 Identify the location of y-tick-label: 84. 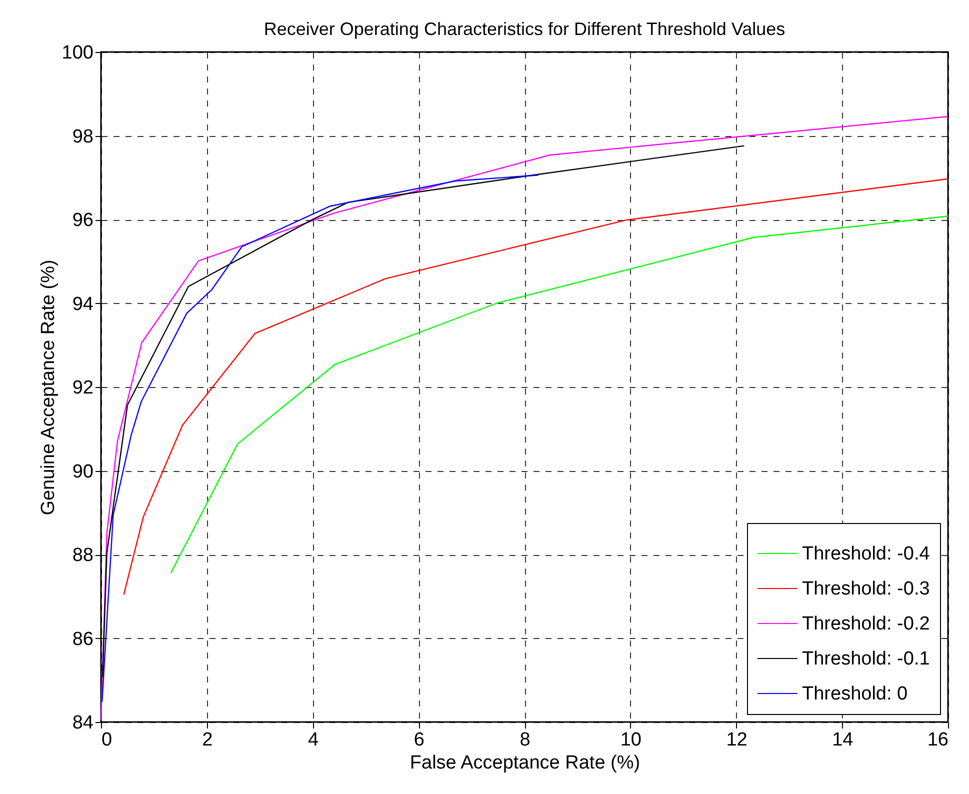
(83, 723).